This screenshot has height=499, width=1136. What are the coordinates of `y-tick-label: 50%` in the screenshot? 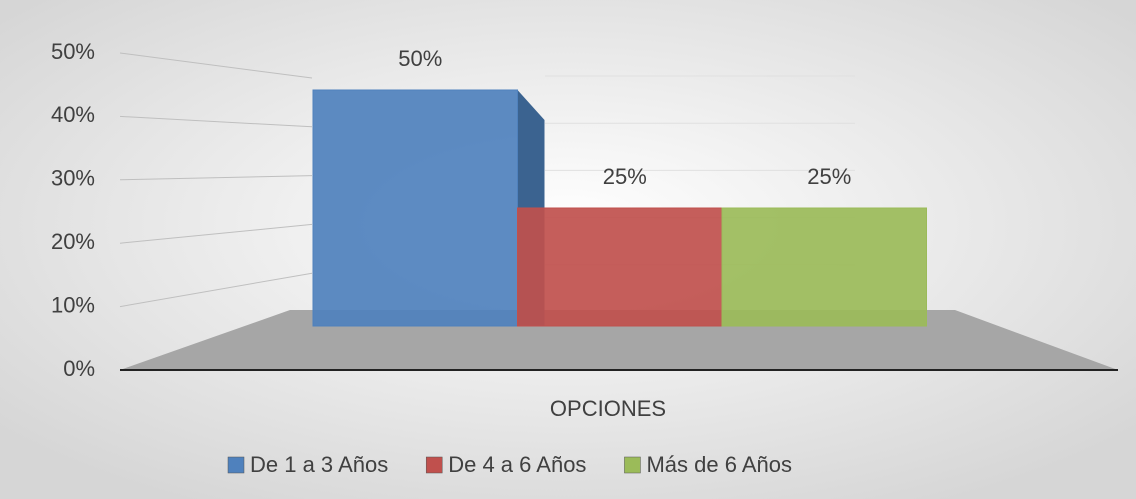 It's located at (73, 51).